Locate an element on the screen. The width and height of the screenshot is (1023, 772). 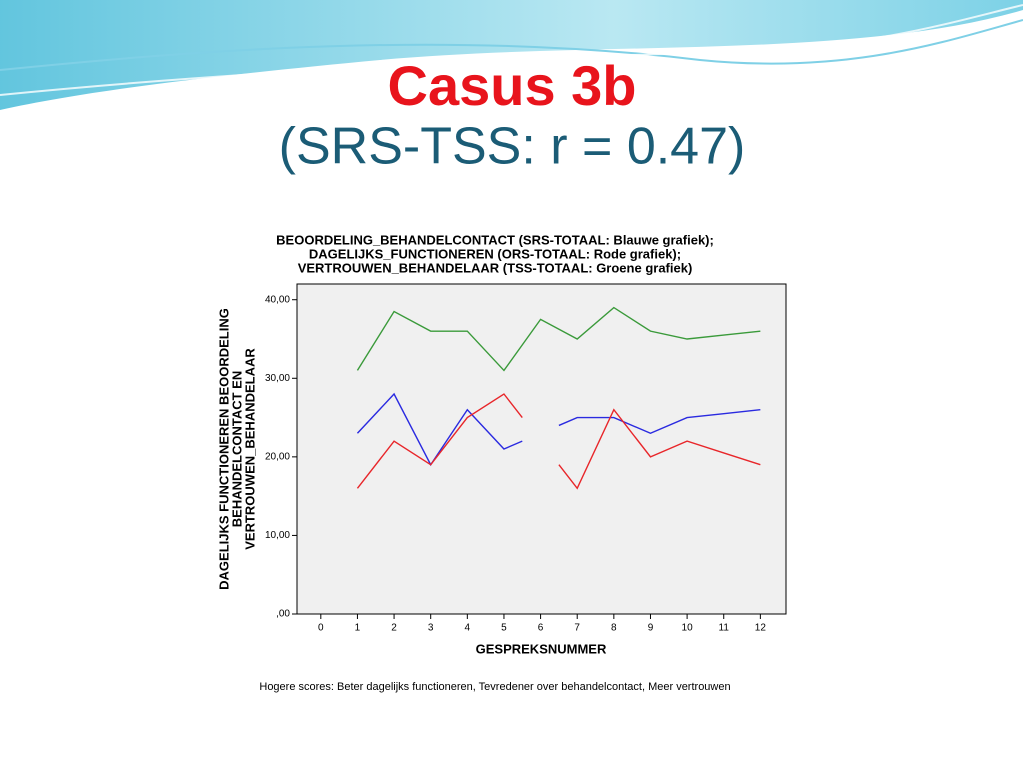
x-tick-label: 4 is located at coordinates (468, 628).